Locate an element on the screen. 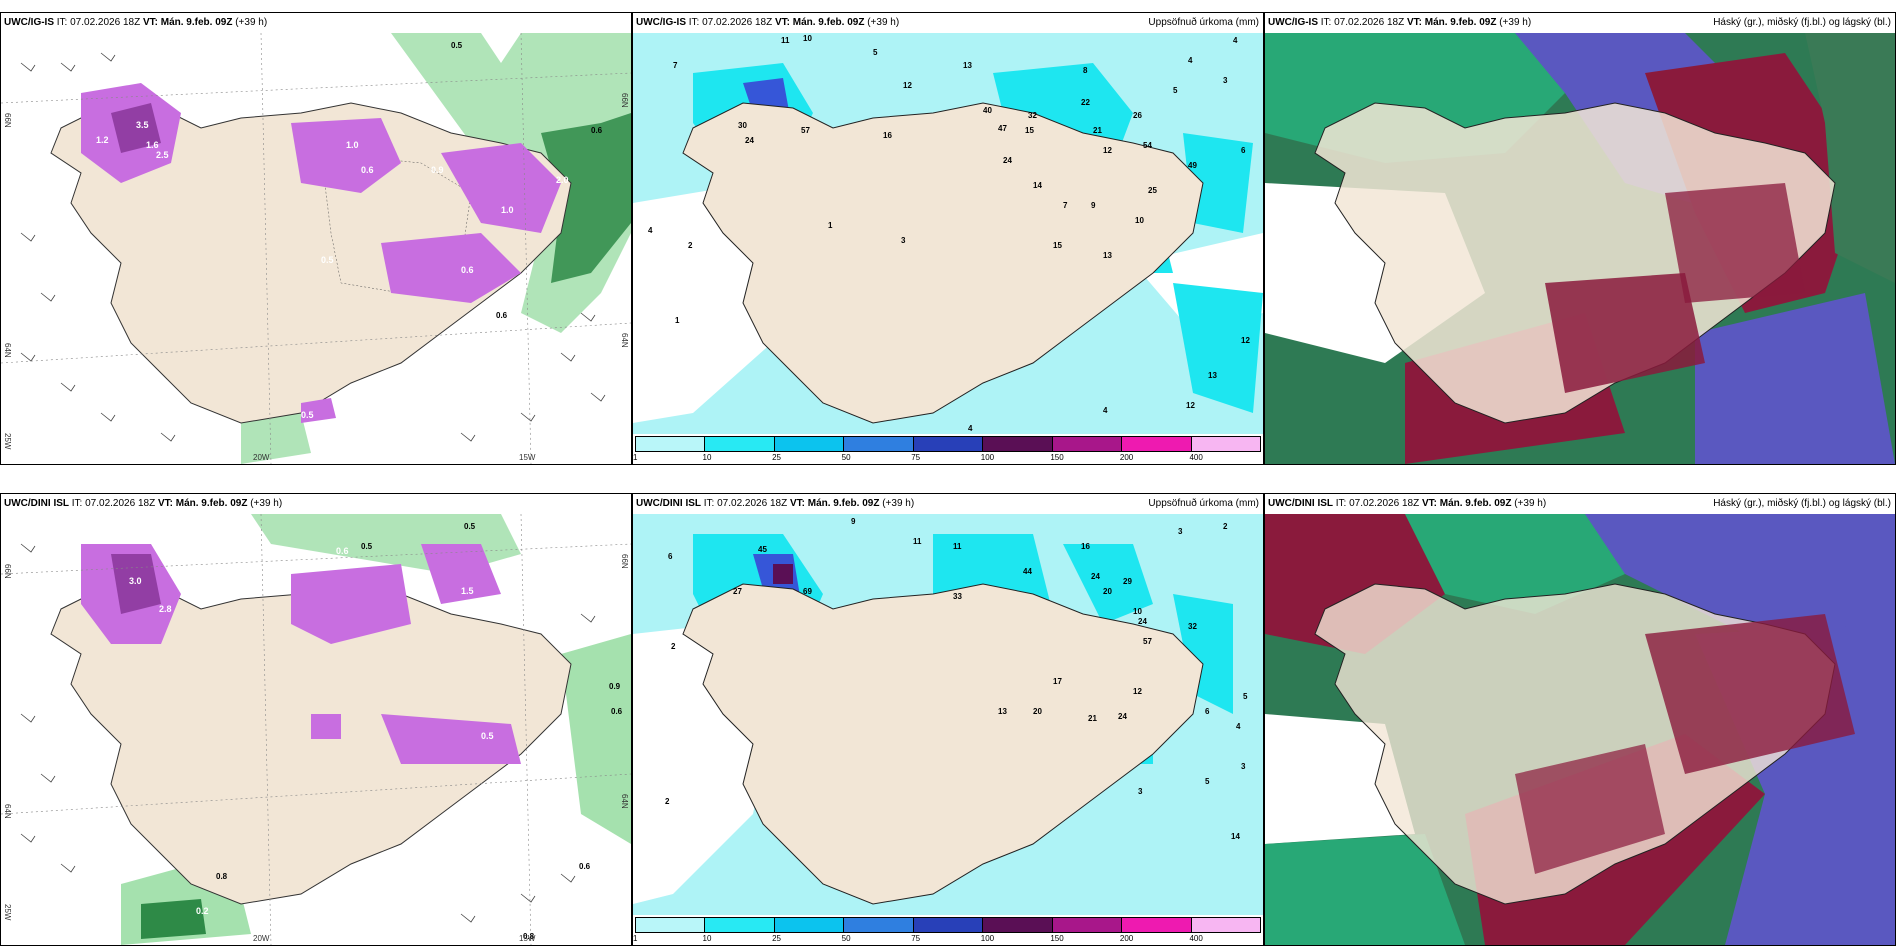  precip-value: 27 is located at coordinates (737, 591).